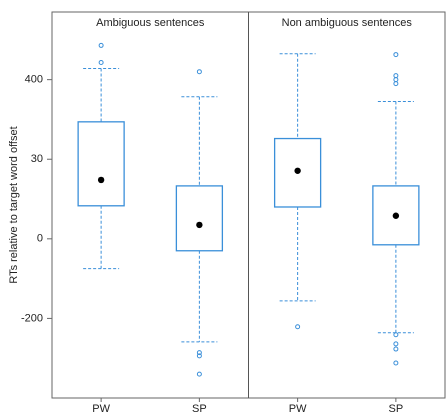  What do you see at coordinates (37, 159) in the screenshot?
I see `y-tick-label: 30` at bounding box center [37, 159].